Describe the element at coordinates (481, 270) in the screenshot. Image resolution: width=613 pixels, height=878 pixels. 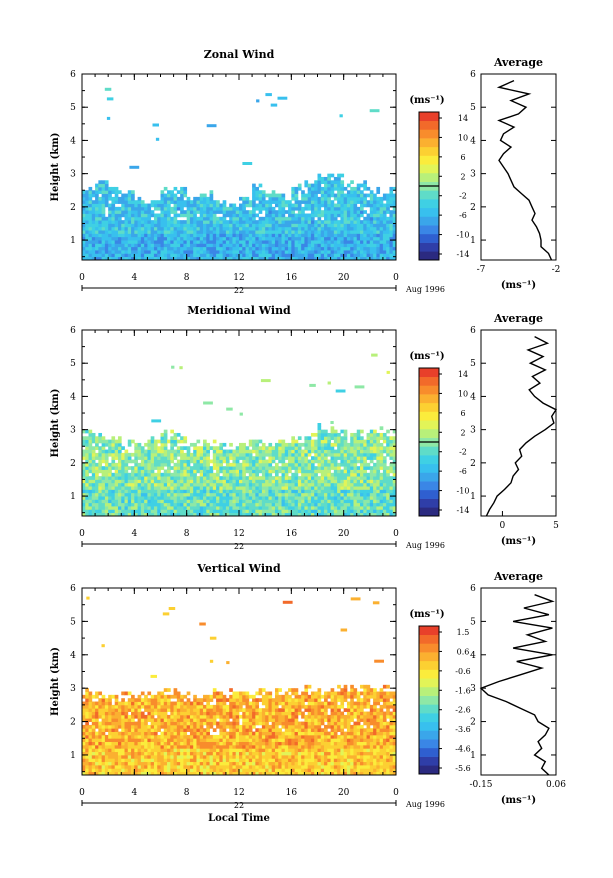
I see `profile-x-label: -7` at that location.